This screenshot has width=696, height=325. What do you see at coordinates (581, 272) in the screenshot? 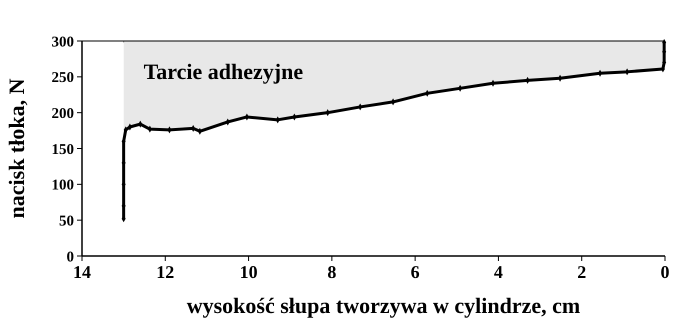
I see `x-tick-label: 2` at bounding box center [581, 272].